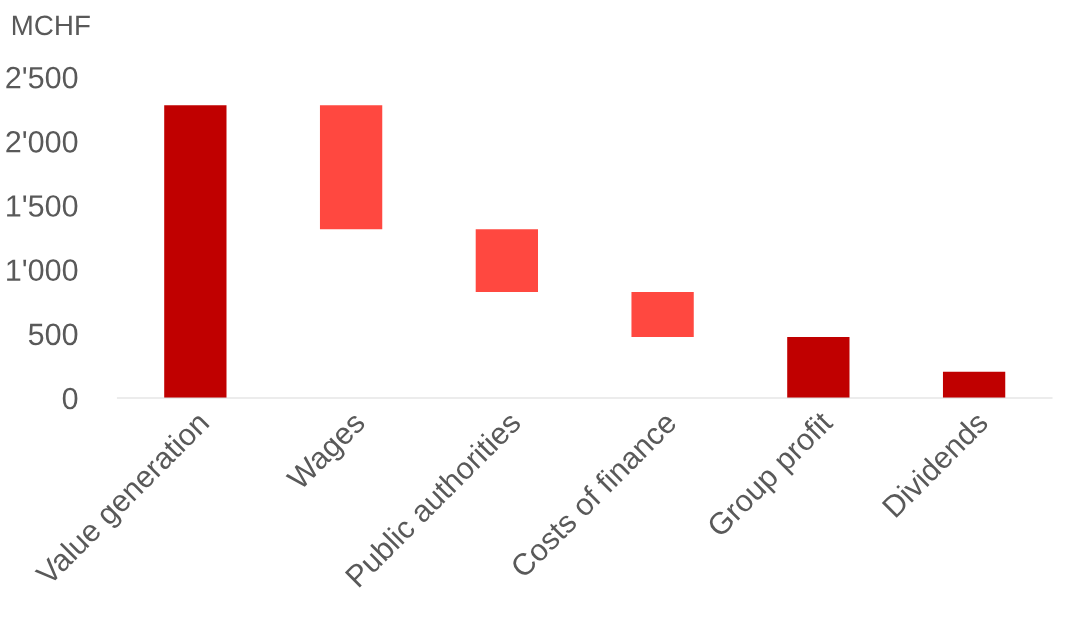 The image size is (1068, 617). Describe the element at coordinates (42, 206) in the screenshot. I see `y-tick-label: 1'500` at that location.